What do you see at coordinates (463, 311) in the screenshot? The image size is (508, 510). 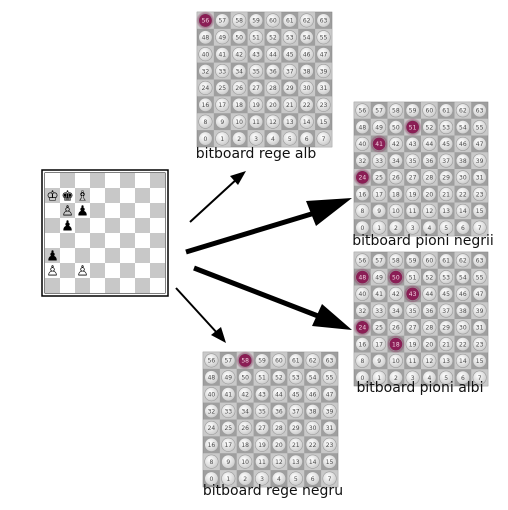 I see `bitboard-square-index: 38` at bounding box center [463, 311].